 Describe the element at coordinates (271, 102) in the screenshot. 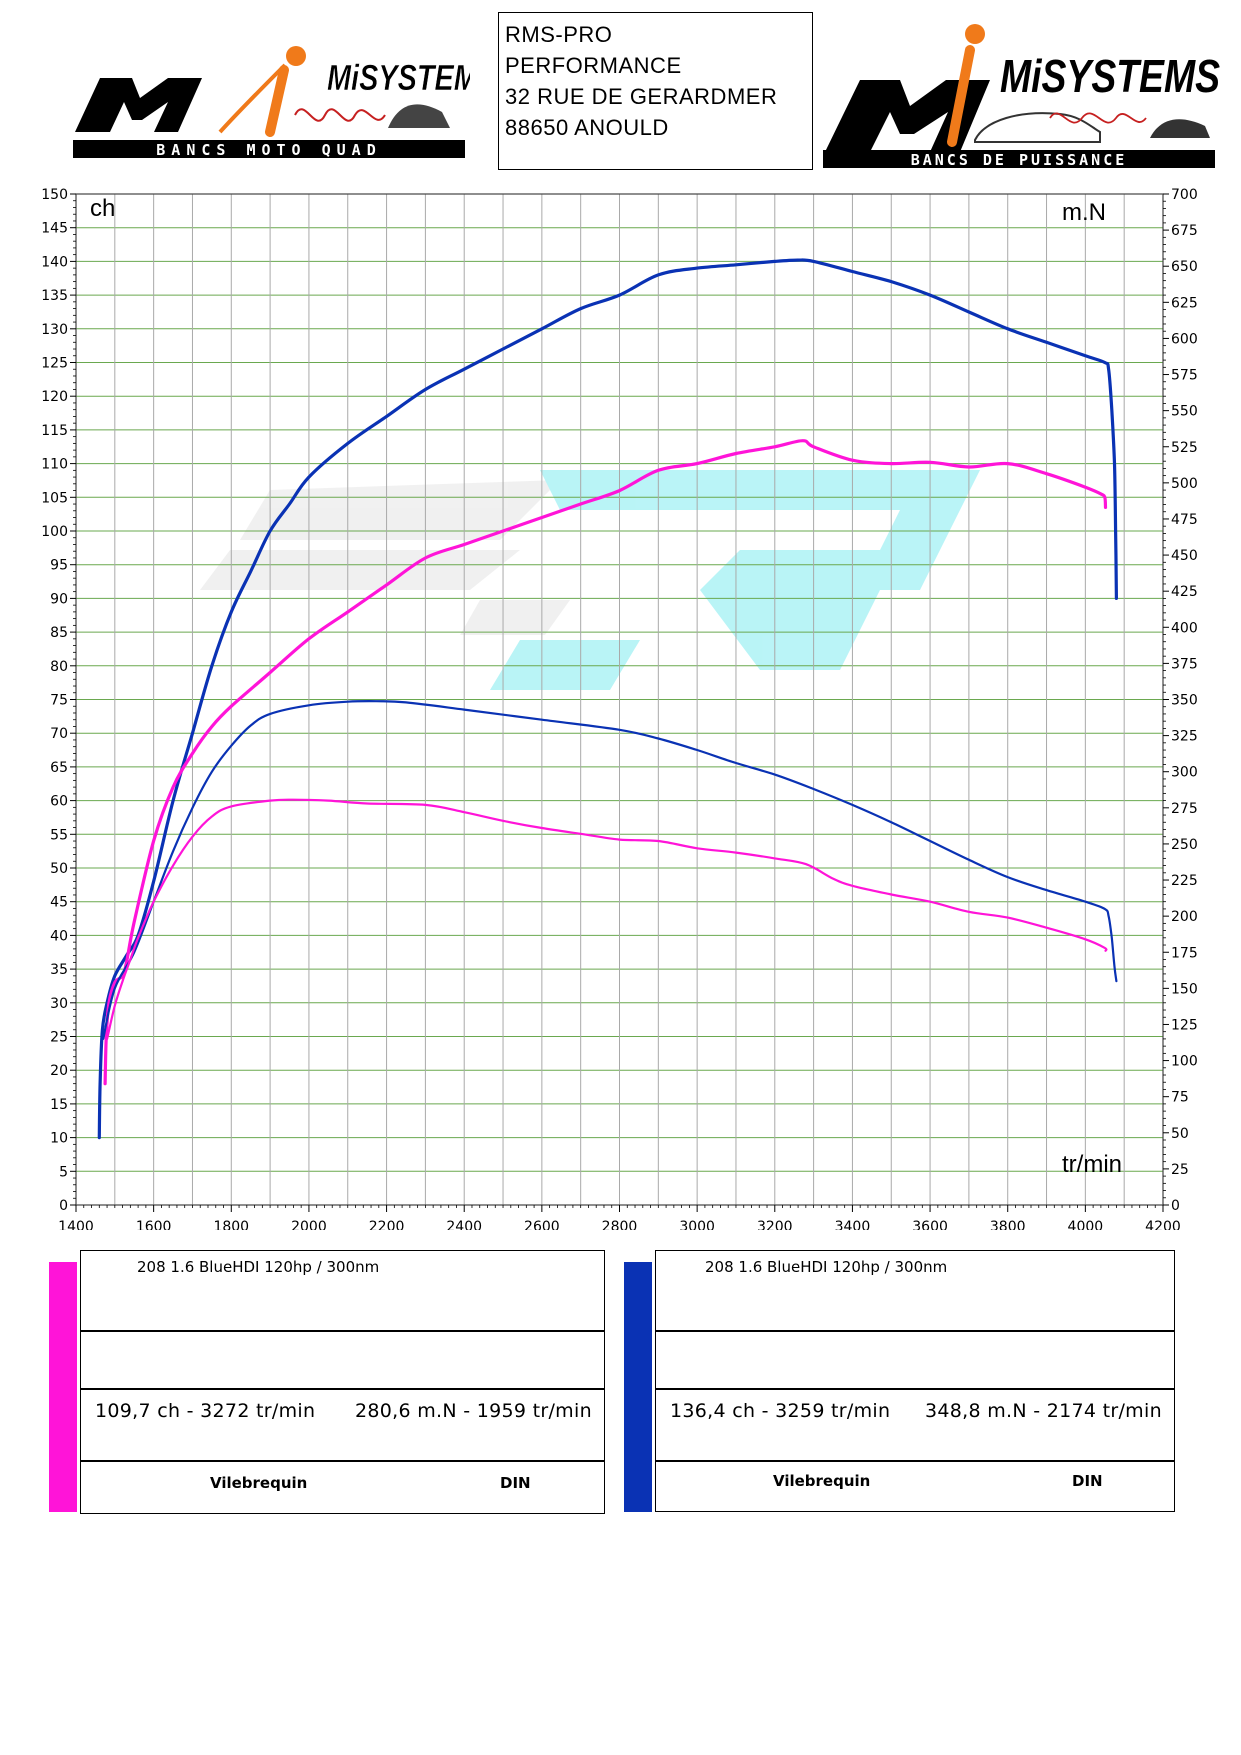

I see `logo-left: MiSYSTEMS BANCS MOTO QUAD` at that location.